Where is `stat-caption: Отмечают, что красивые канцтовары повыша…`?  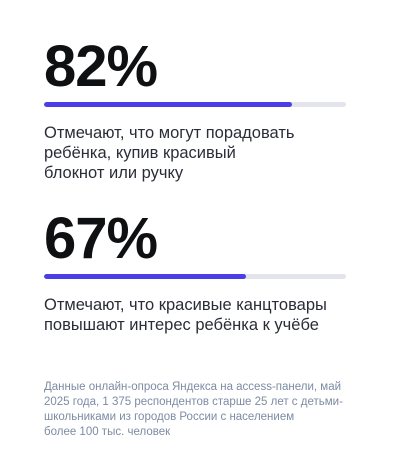 stat-caption: Отмечают, что красивые канцтовары повыша… is located at coordinates (185, 315).